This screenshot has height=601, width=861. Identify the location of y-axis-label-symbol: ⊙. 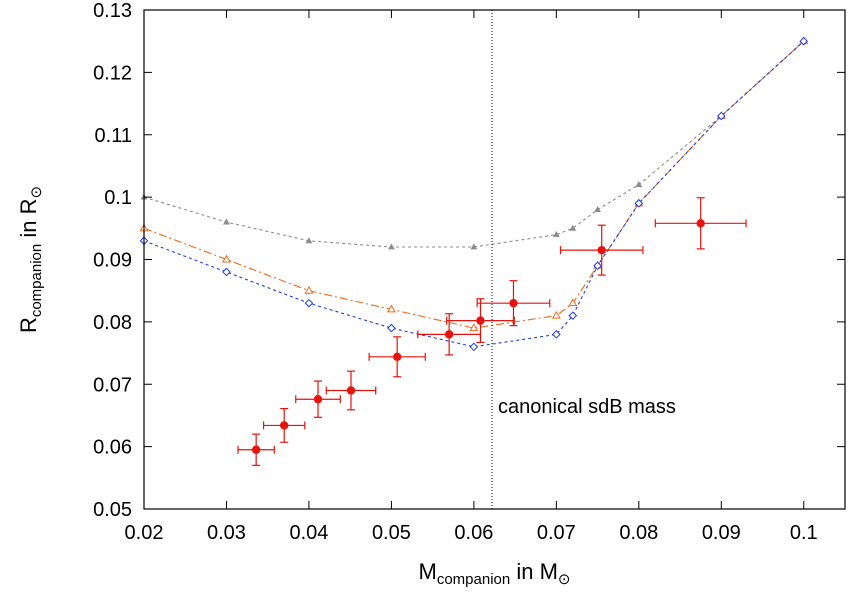
(36, 192).